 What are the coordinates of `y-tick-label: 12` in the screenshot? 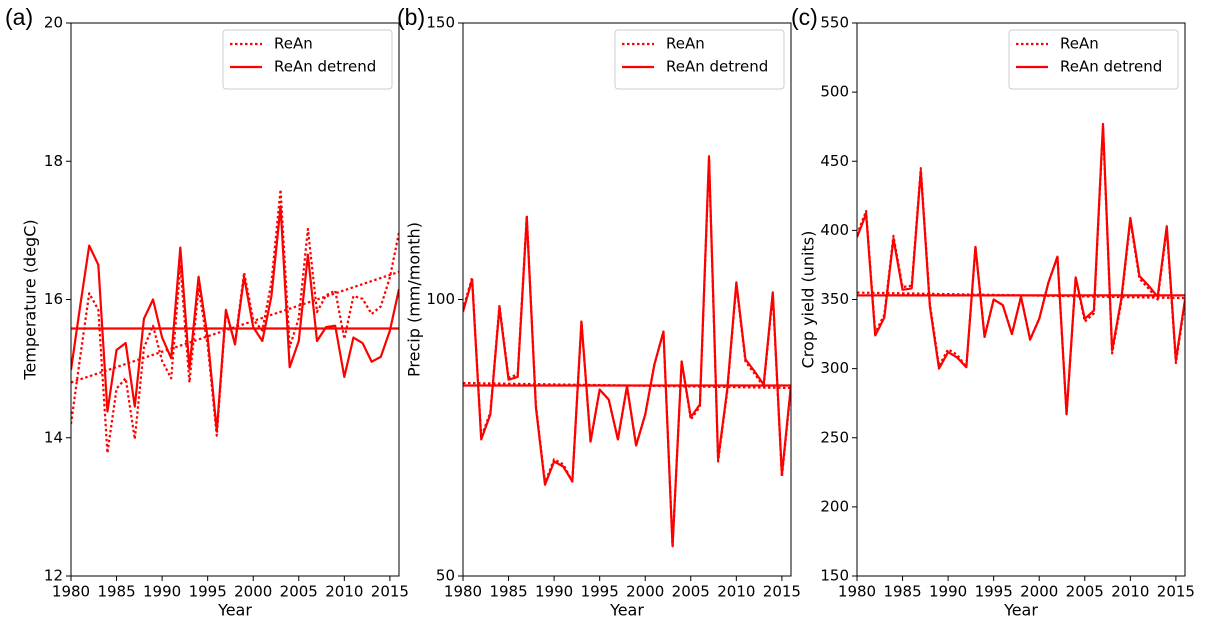 It's located at (53, 576).